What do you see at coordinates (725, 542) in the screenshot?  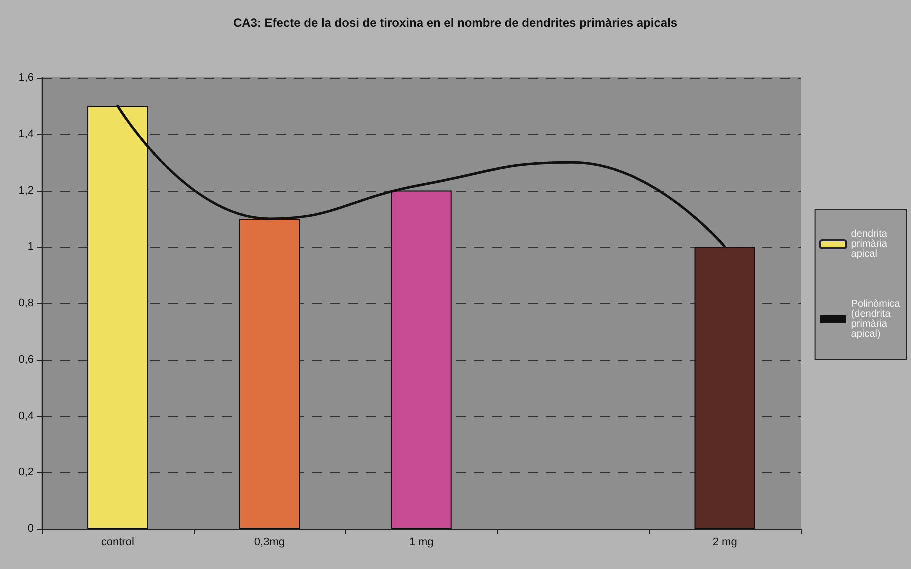 I see `x-tick-label: 2 mg` at bounding box center [725, 542].